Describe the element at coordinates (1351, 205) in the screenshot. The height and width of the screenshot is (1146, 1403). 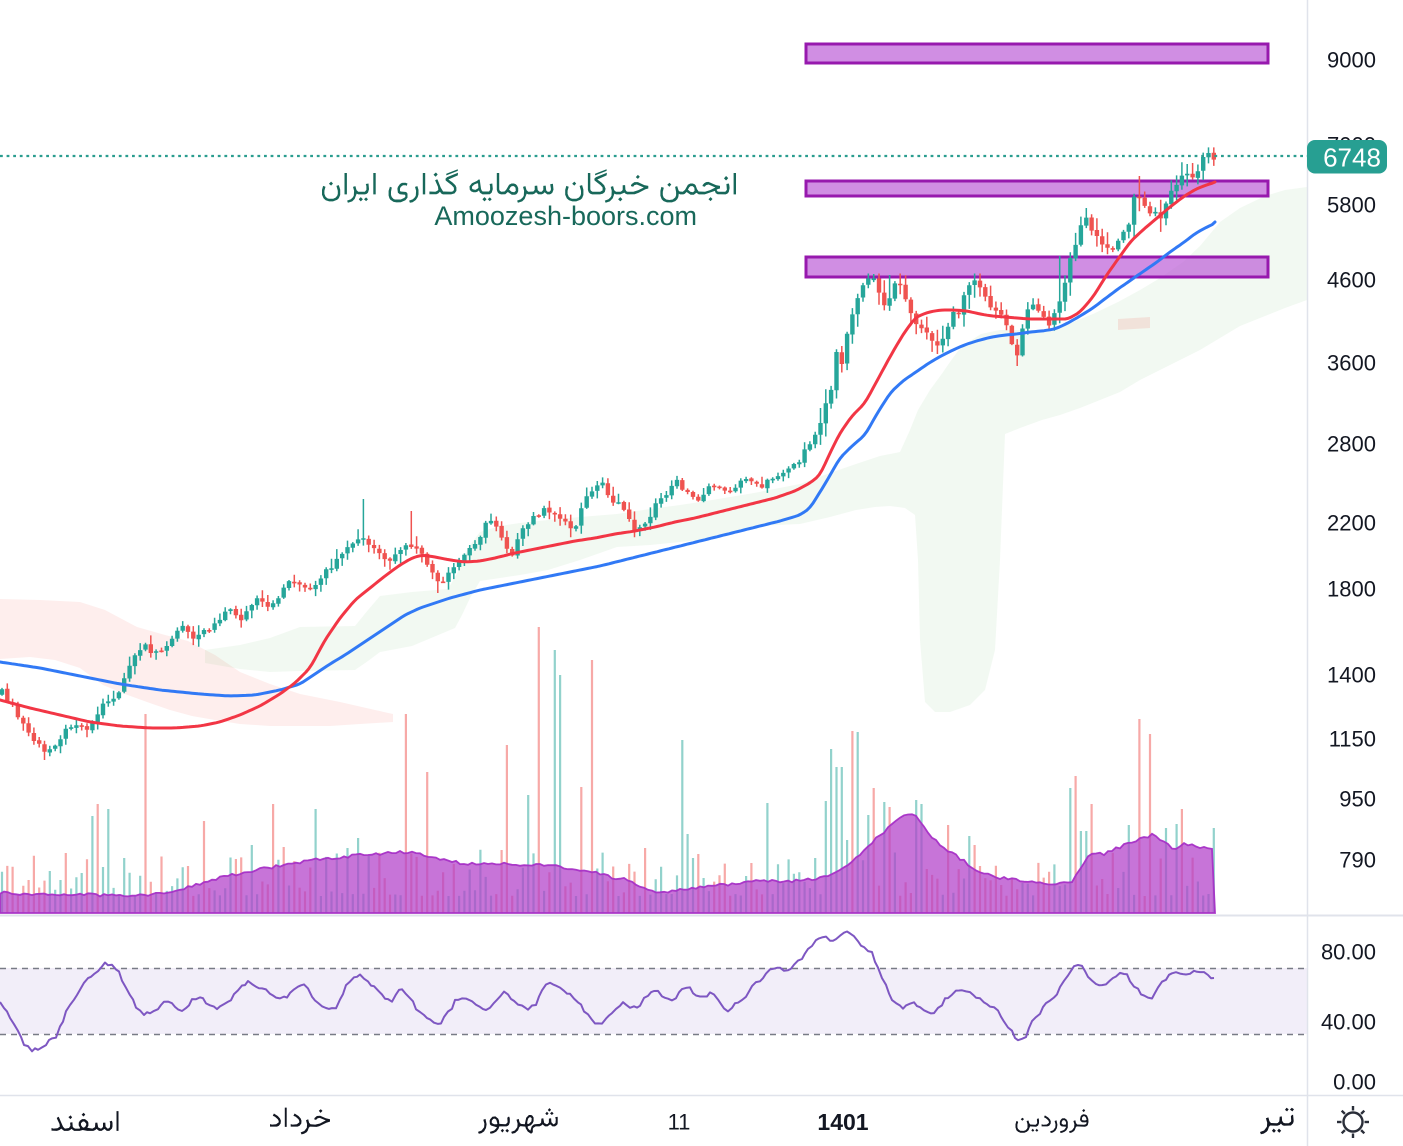
I see `svg-text: 5800` at that location.